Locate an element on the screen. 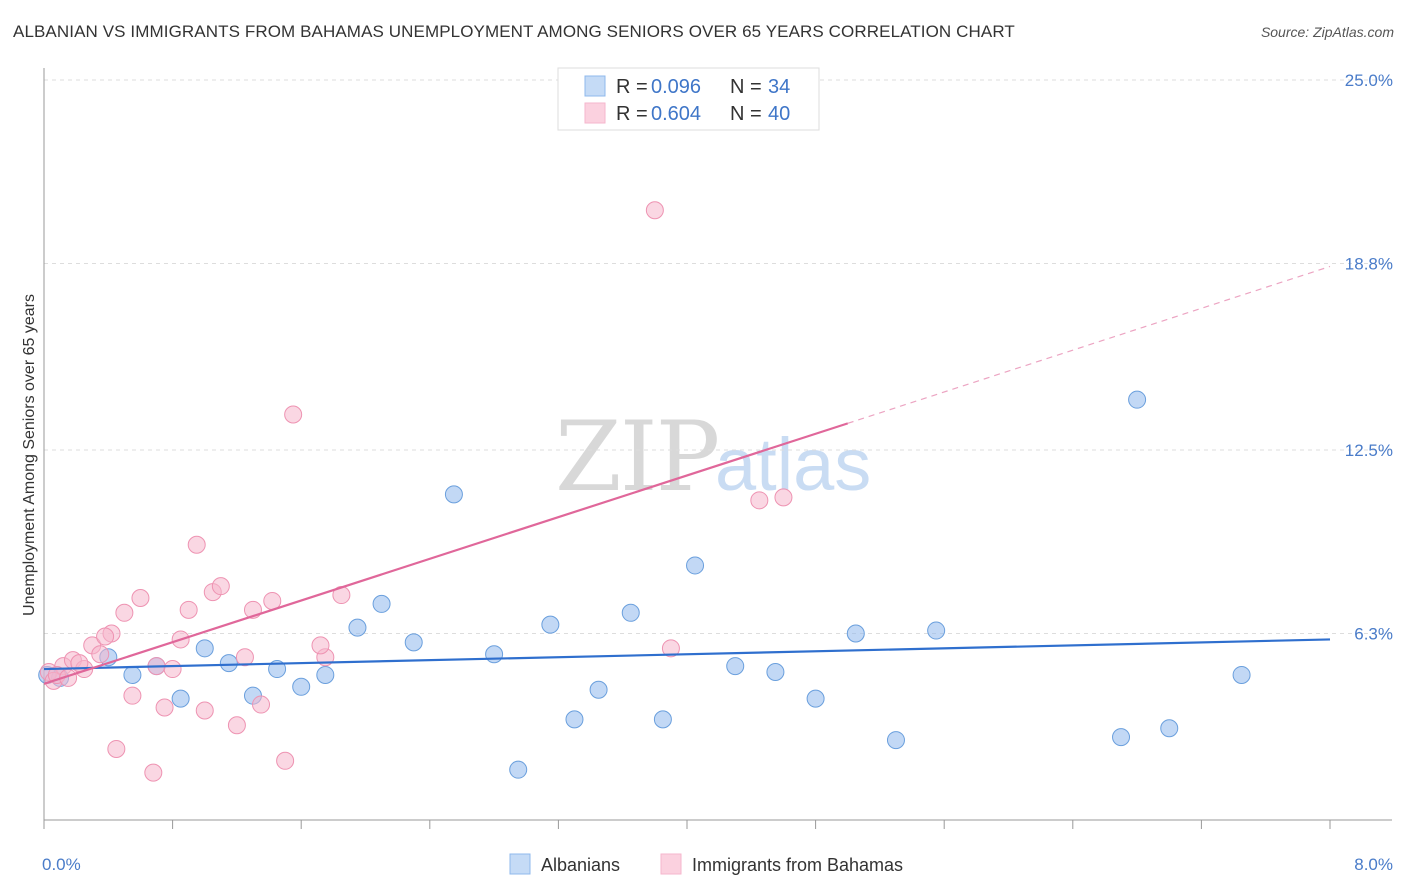  bottom-legend-bahamas: Immigrants from Bahamas is located at coordinates (797, 865).